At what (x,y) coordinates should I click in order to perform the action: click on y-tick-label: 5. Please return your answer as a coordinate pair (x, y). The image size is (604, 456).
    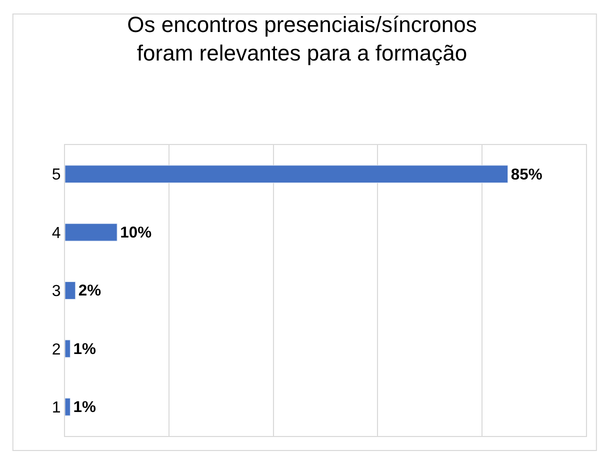
    Looking at the image, I should click on (56, 175).